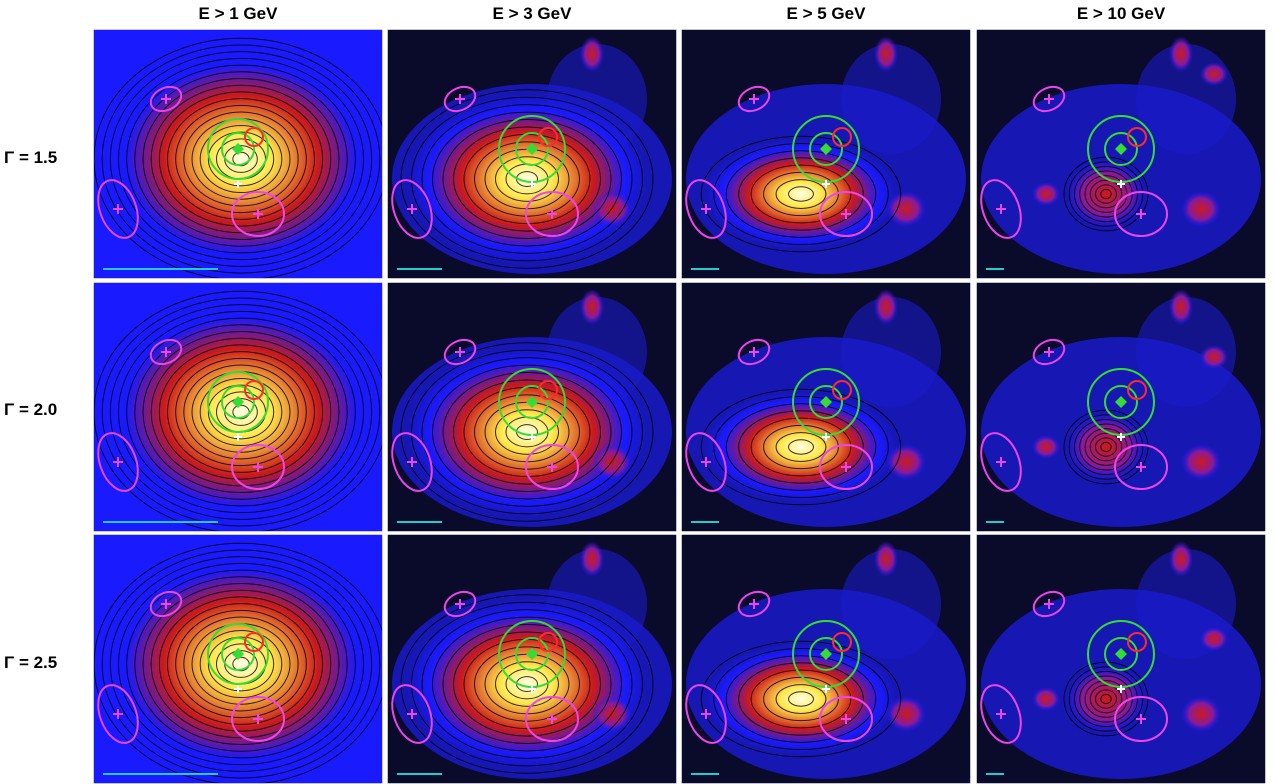  What do you see at coordinates (238, 13) in the screenshot?
I see `column-title-1: E > 1 GeV` at bounding box center [238, 13].